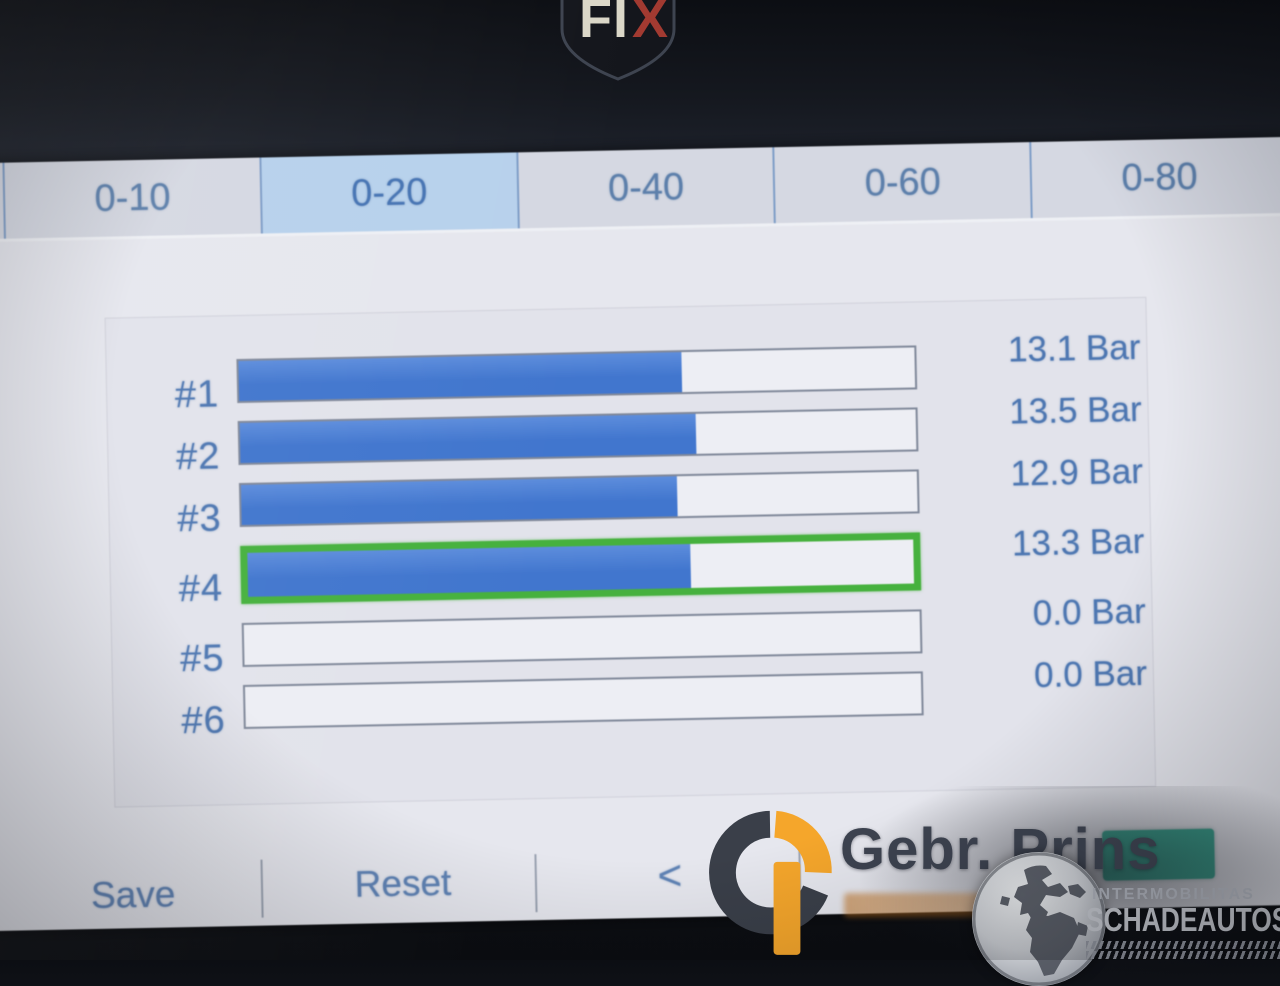  Describe the element at coordinates (390, 193) in the screenshot. I see `tab-0-20: 0-20` at that location.